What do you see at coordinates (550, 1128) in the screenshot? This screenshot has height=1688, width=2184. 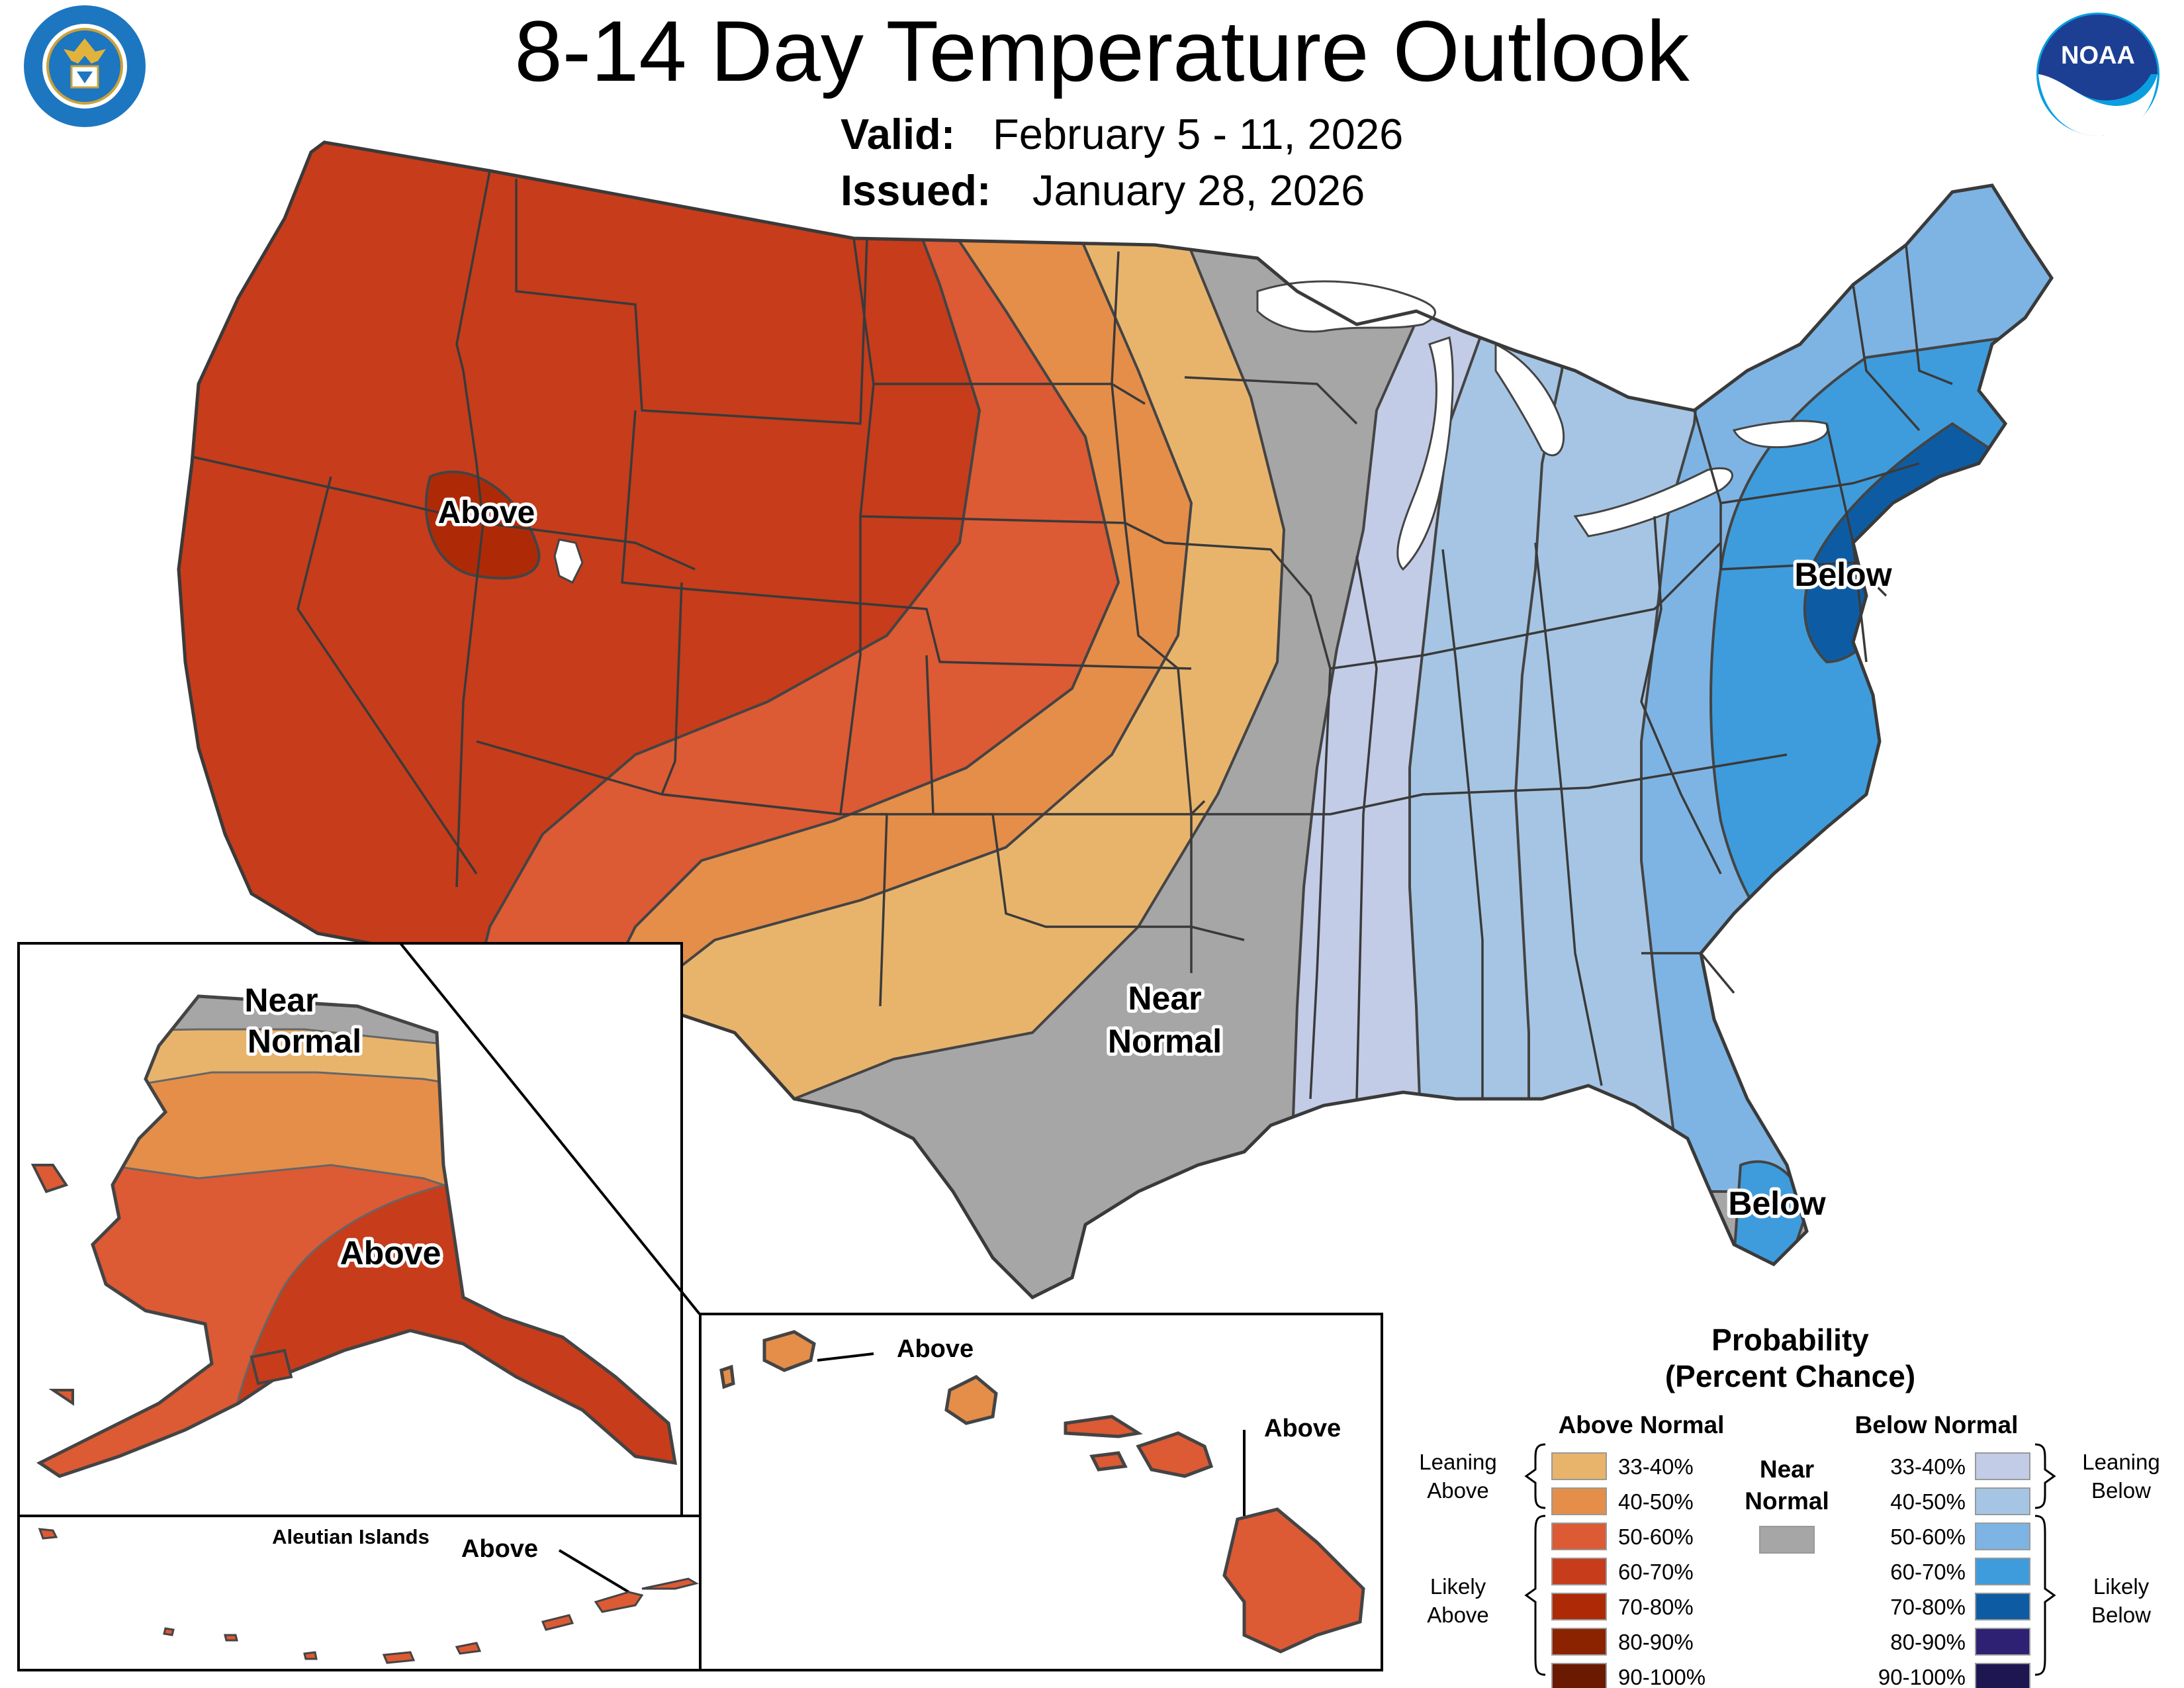 I see `alaska-inset-connector` at bounding box center [550, 1128].